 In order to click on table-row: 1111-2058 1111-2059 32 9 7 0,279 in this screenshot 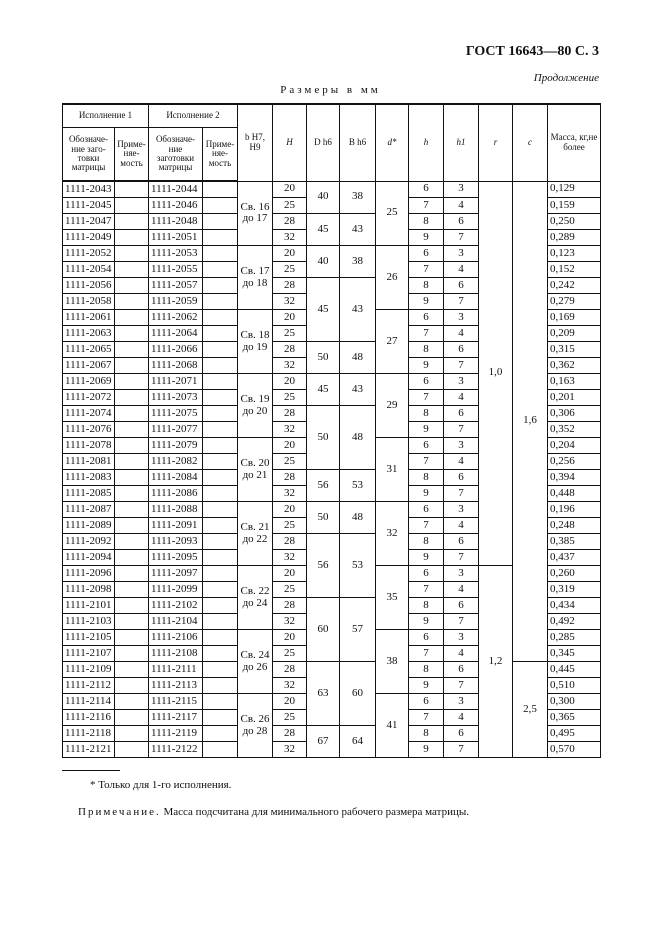, I will do `click(331, 301)`.